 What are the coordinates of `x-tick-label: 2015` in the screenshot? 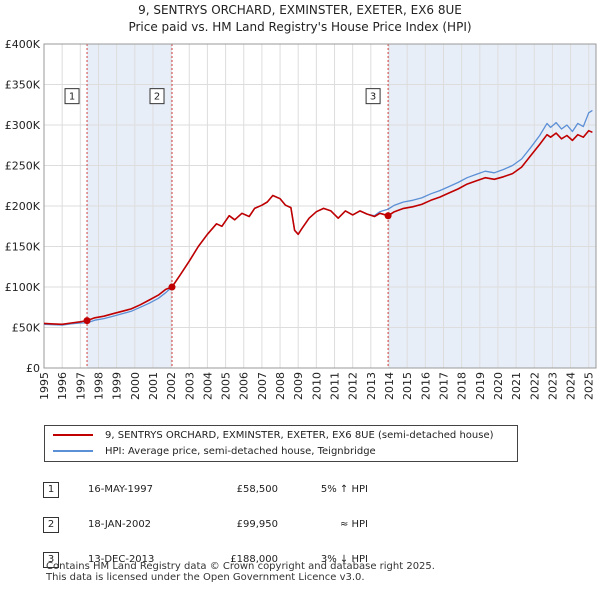 It's located at (407, 386).